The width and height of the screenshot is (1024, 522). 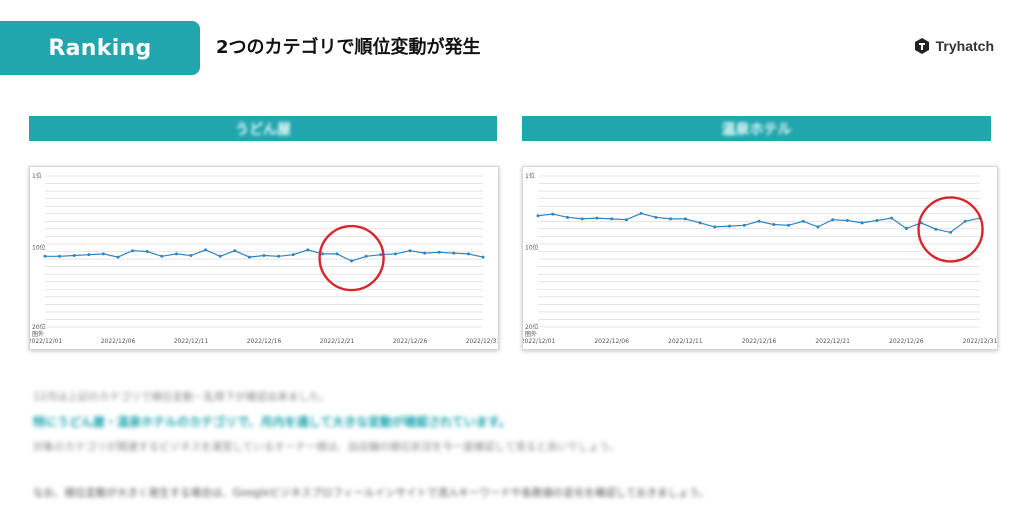 What do you see at coordinates (272, 422) in the screenshot?
I see `note-line-2: 特にうどん屋・温泉ホテルのカテゴリで、月内を通して大きな変動が確認されています。` at bounding box center [272, 422].